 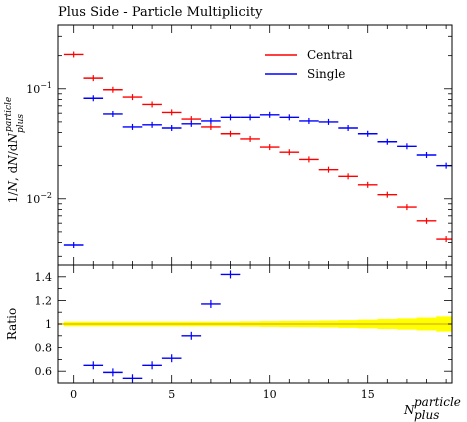 I want to click on svg-text: N, so click(x=409, y=410).